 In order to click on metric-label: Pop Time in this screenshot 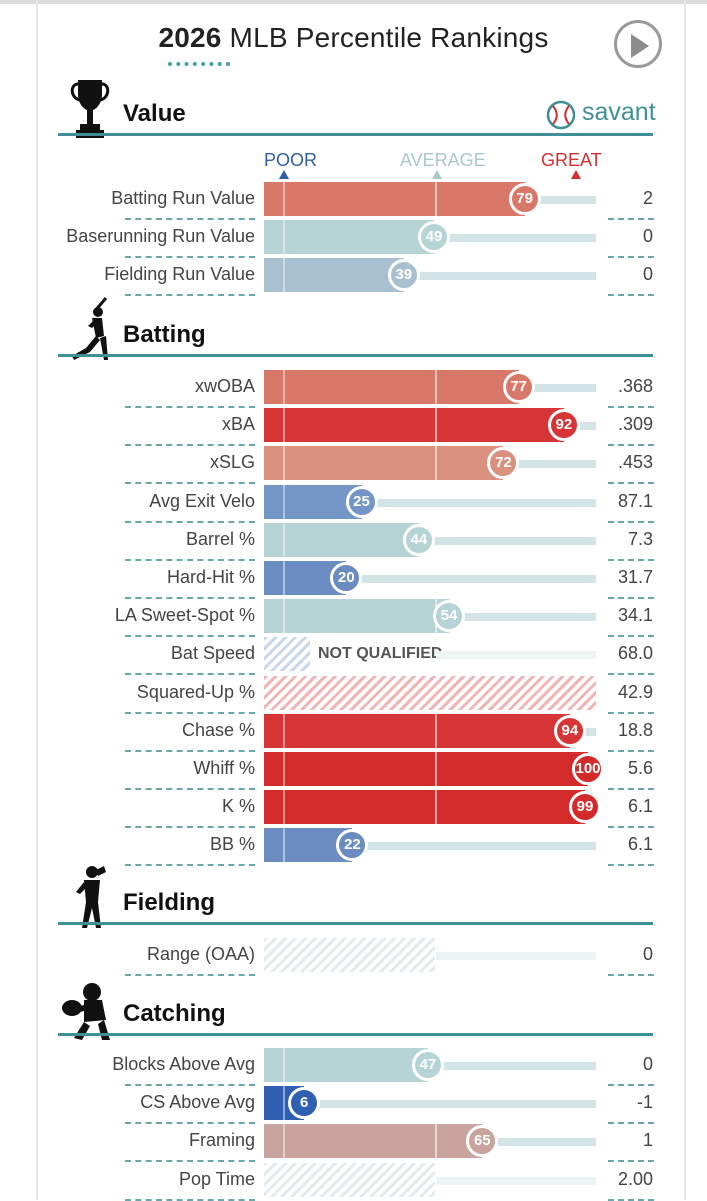, I will do `click(216, 1178)`.